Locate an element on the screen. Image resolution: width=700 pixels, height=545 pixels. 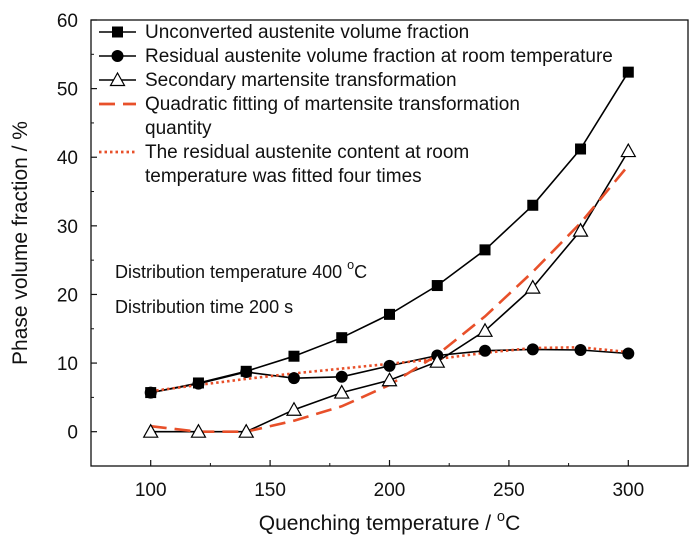
legend-label-0: Unconverted austenite volume fraction is located at coordinates (307, 32).